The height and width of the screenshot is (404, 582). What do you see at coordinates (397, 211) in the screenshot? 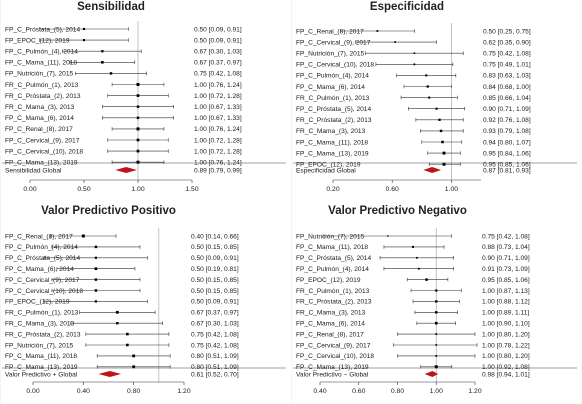
I see `chart-title: Valor Predictivo Negativo` at bounding box center [397, 211].